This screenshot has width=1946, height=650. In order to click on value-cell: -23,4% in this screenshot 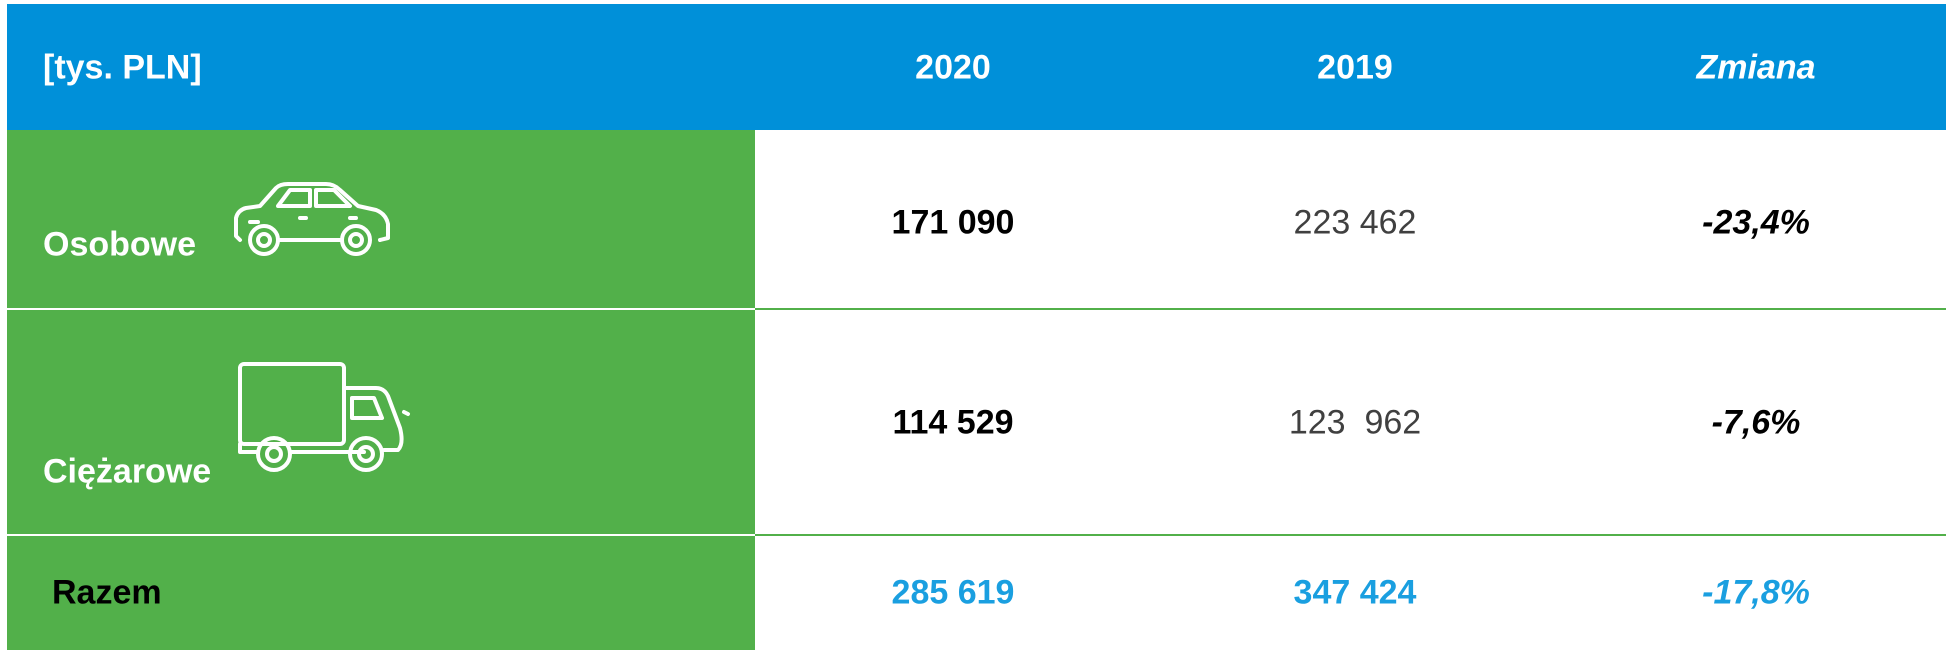, I will do `click(1756, 222)`.